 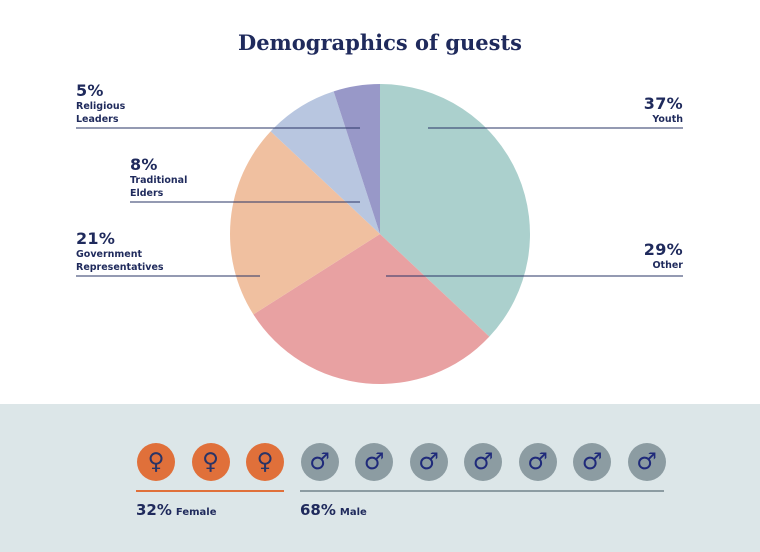 What do you see at coordinates (633, 110) in the screenshot?
I see `label-youth: 37% Youth` at bounding box center [633, 110].